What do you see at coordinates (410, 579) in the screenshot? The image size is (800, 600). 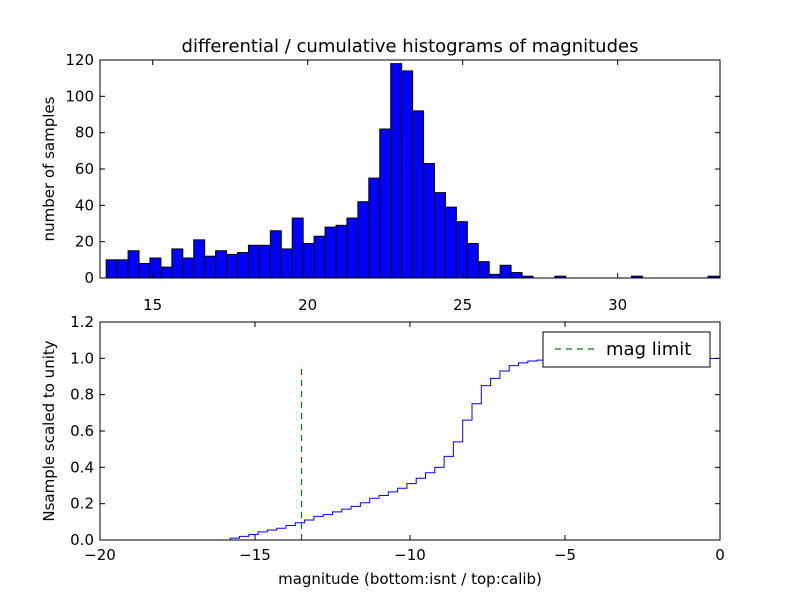 I see `x-axis-label: magnitude (bottom:isnt / top:calib)` at bounding box center [410, 579].